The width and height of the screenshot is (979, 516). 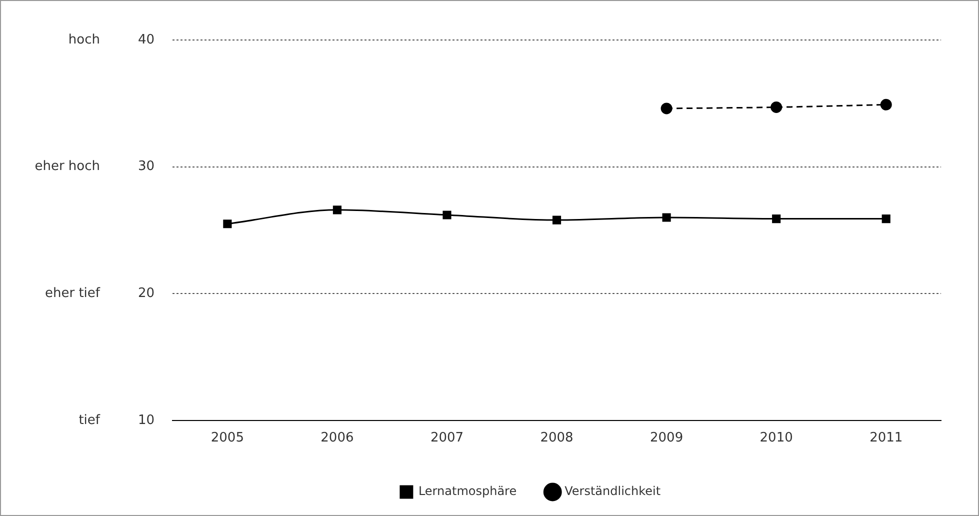 What do you see at coordinates (67, 166) in the screenshot?
I see `text: eher hoch` at bounding box center [67, 166].